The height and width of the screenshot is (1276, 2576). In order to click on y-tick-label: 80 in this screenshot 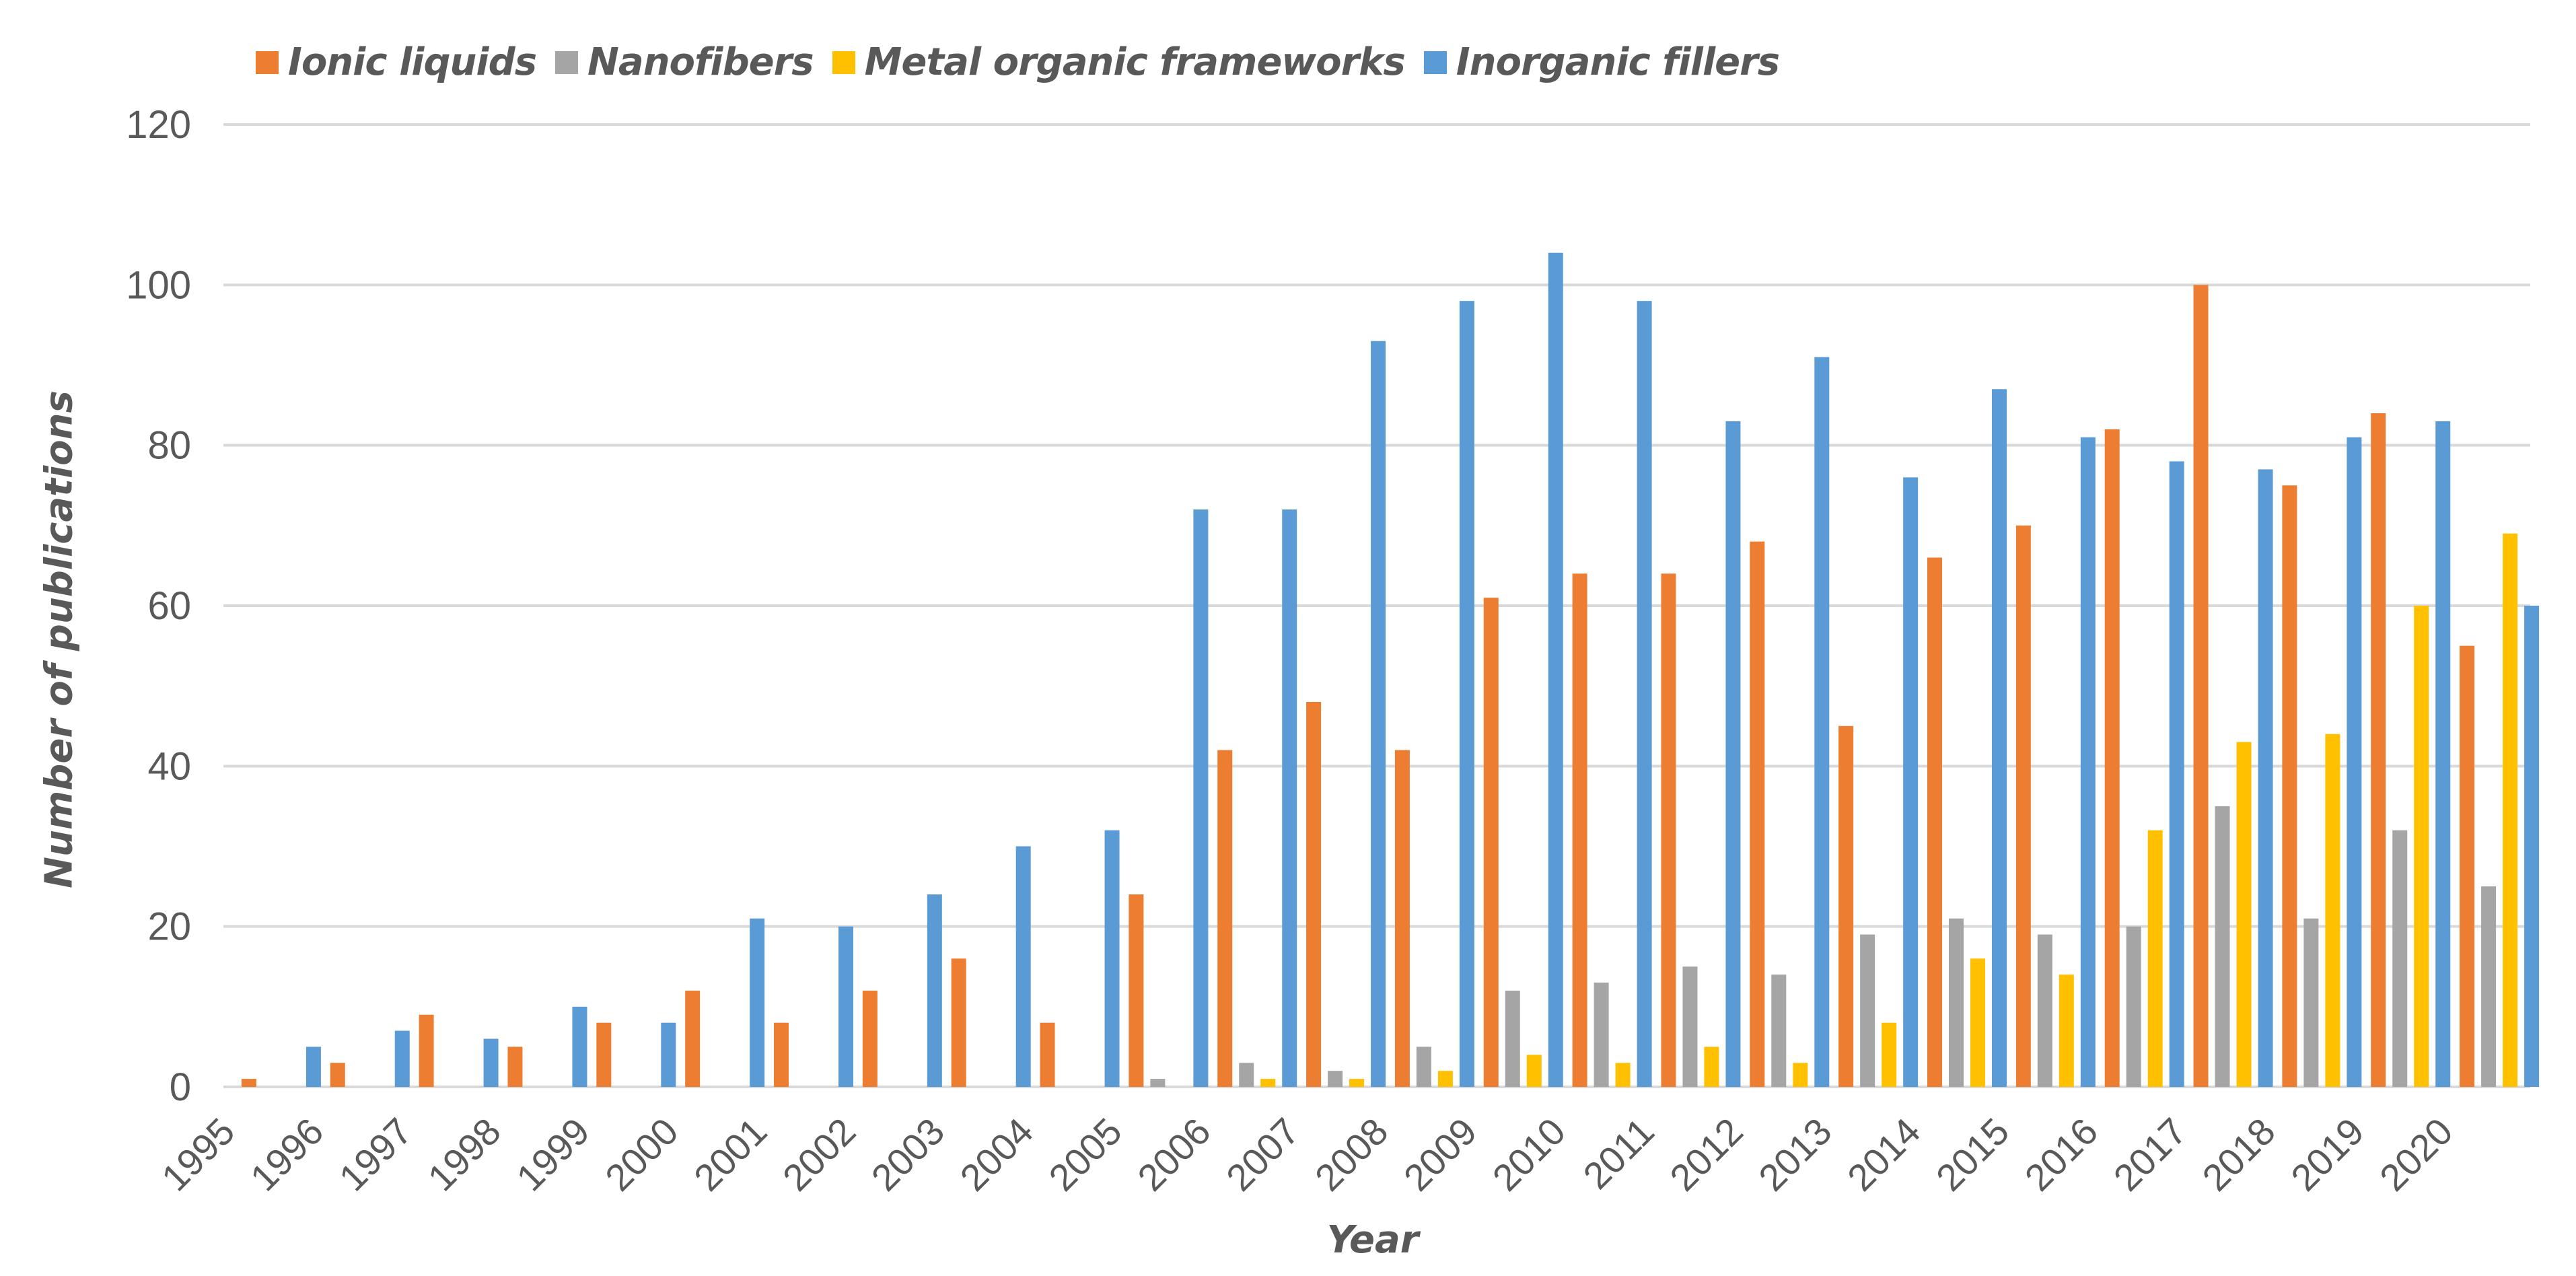, I will do `click(169, 446)`.